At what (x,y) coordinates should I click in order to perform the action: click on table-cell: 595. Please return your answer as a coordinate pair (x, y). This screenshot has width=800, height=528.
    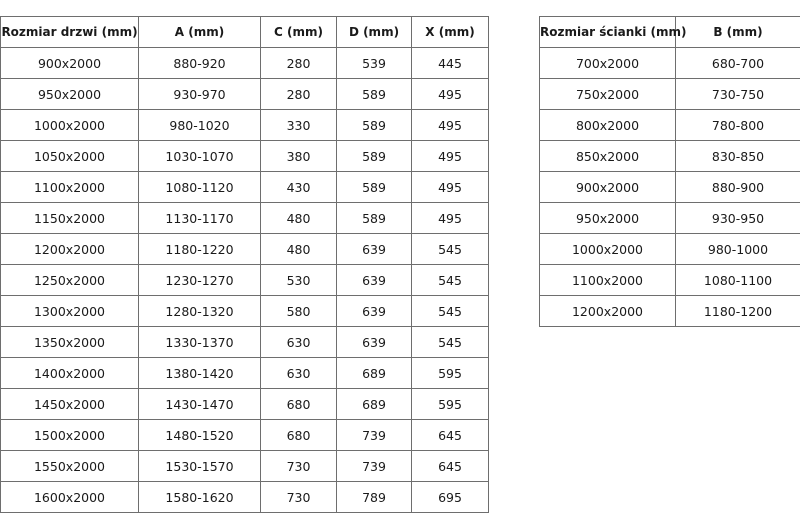
    Looking at the image, I should click on (450, 404).